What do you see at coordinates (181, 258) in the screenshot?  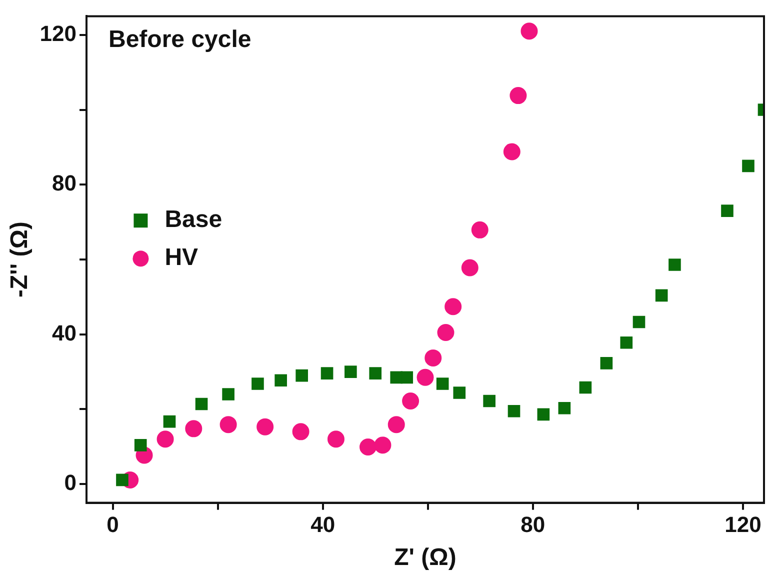 I see `legend-label: HV` at bounding box center [181, 258].